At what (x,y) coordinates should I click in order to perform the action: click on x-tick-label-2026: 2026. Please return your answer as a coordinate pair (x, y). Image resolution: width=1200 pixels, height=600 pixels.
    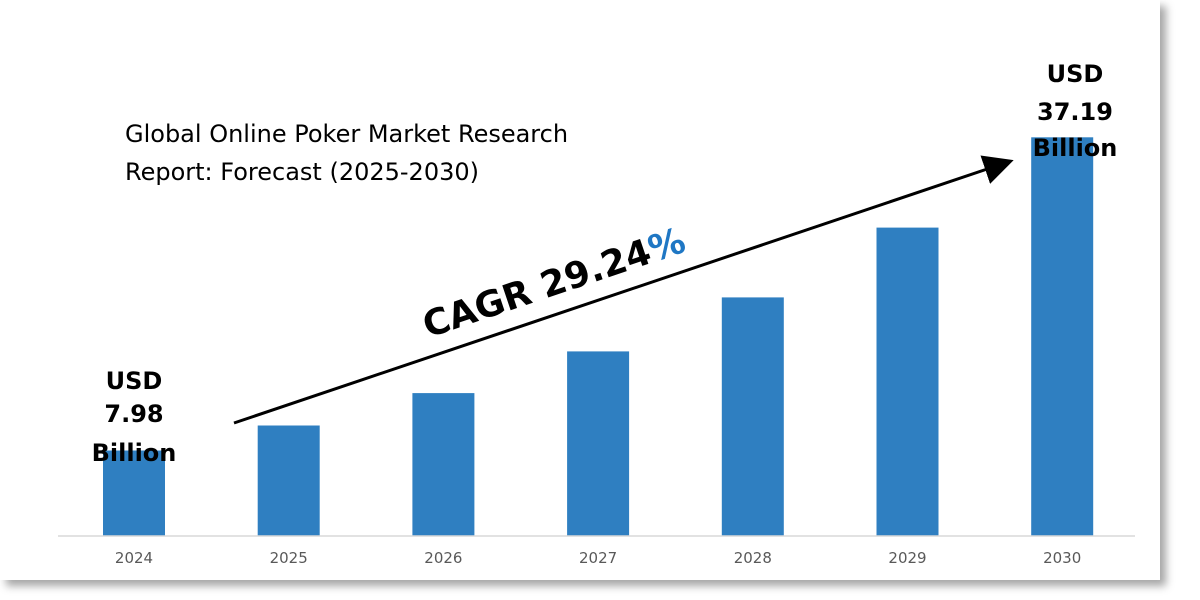
    Looking at the image, I should click on (443, 558).